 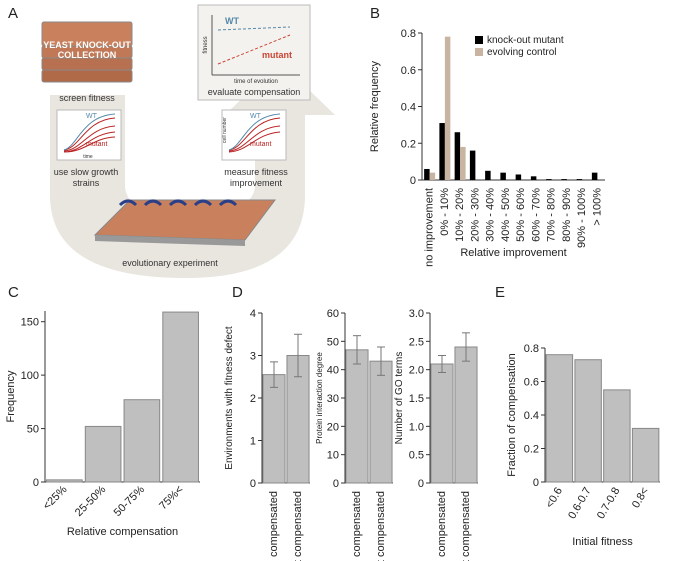 What do you see at coordinates (408, 144) in the screenshot?
I see `y-tick-label: 0.2` at bounding box center [408, 144].